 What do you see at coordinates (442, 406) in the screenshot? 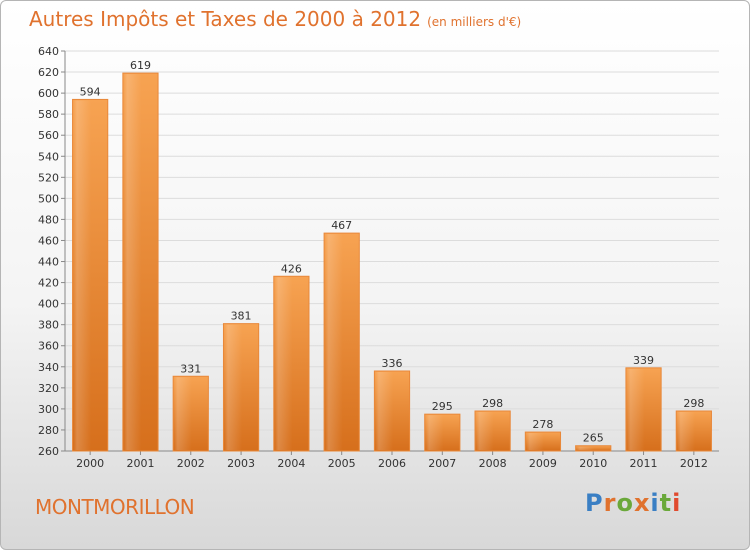
I see `bar-value-label: 295` at bounding box center [442, 406].